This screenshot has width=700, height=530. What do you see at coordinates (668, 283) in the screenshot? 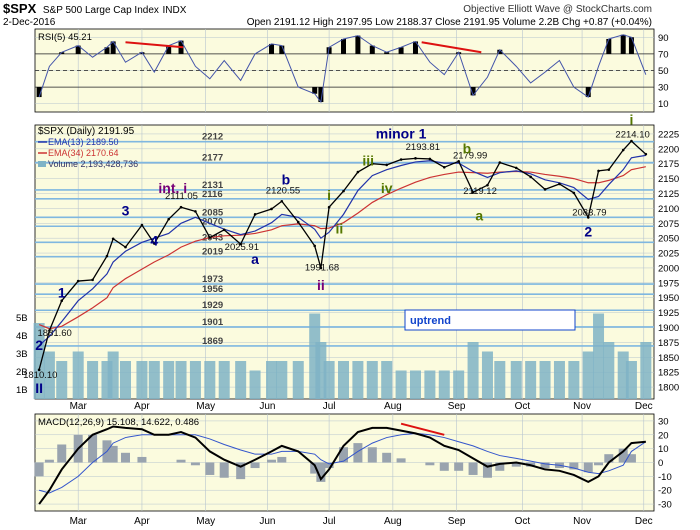
I see `price-tick-label: 1975` at bounding box center [668, 283].